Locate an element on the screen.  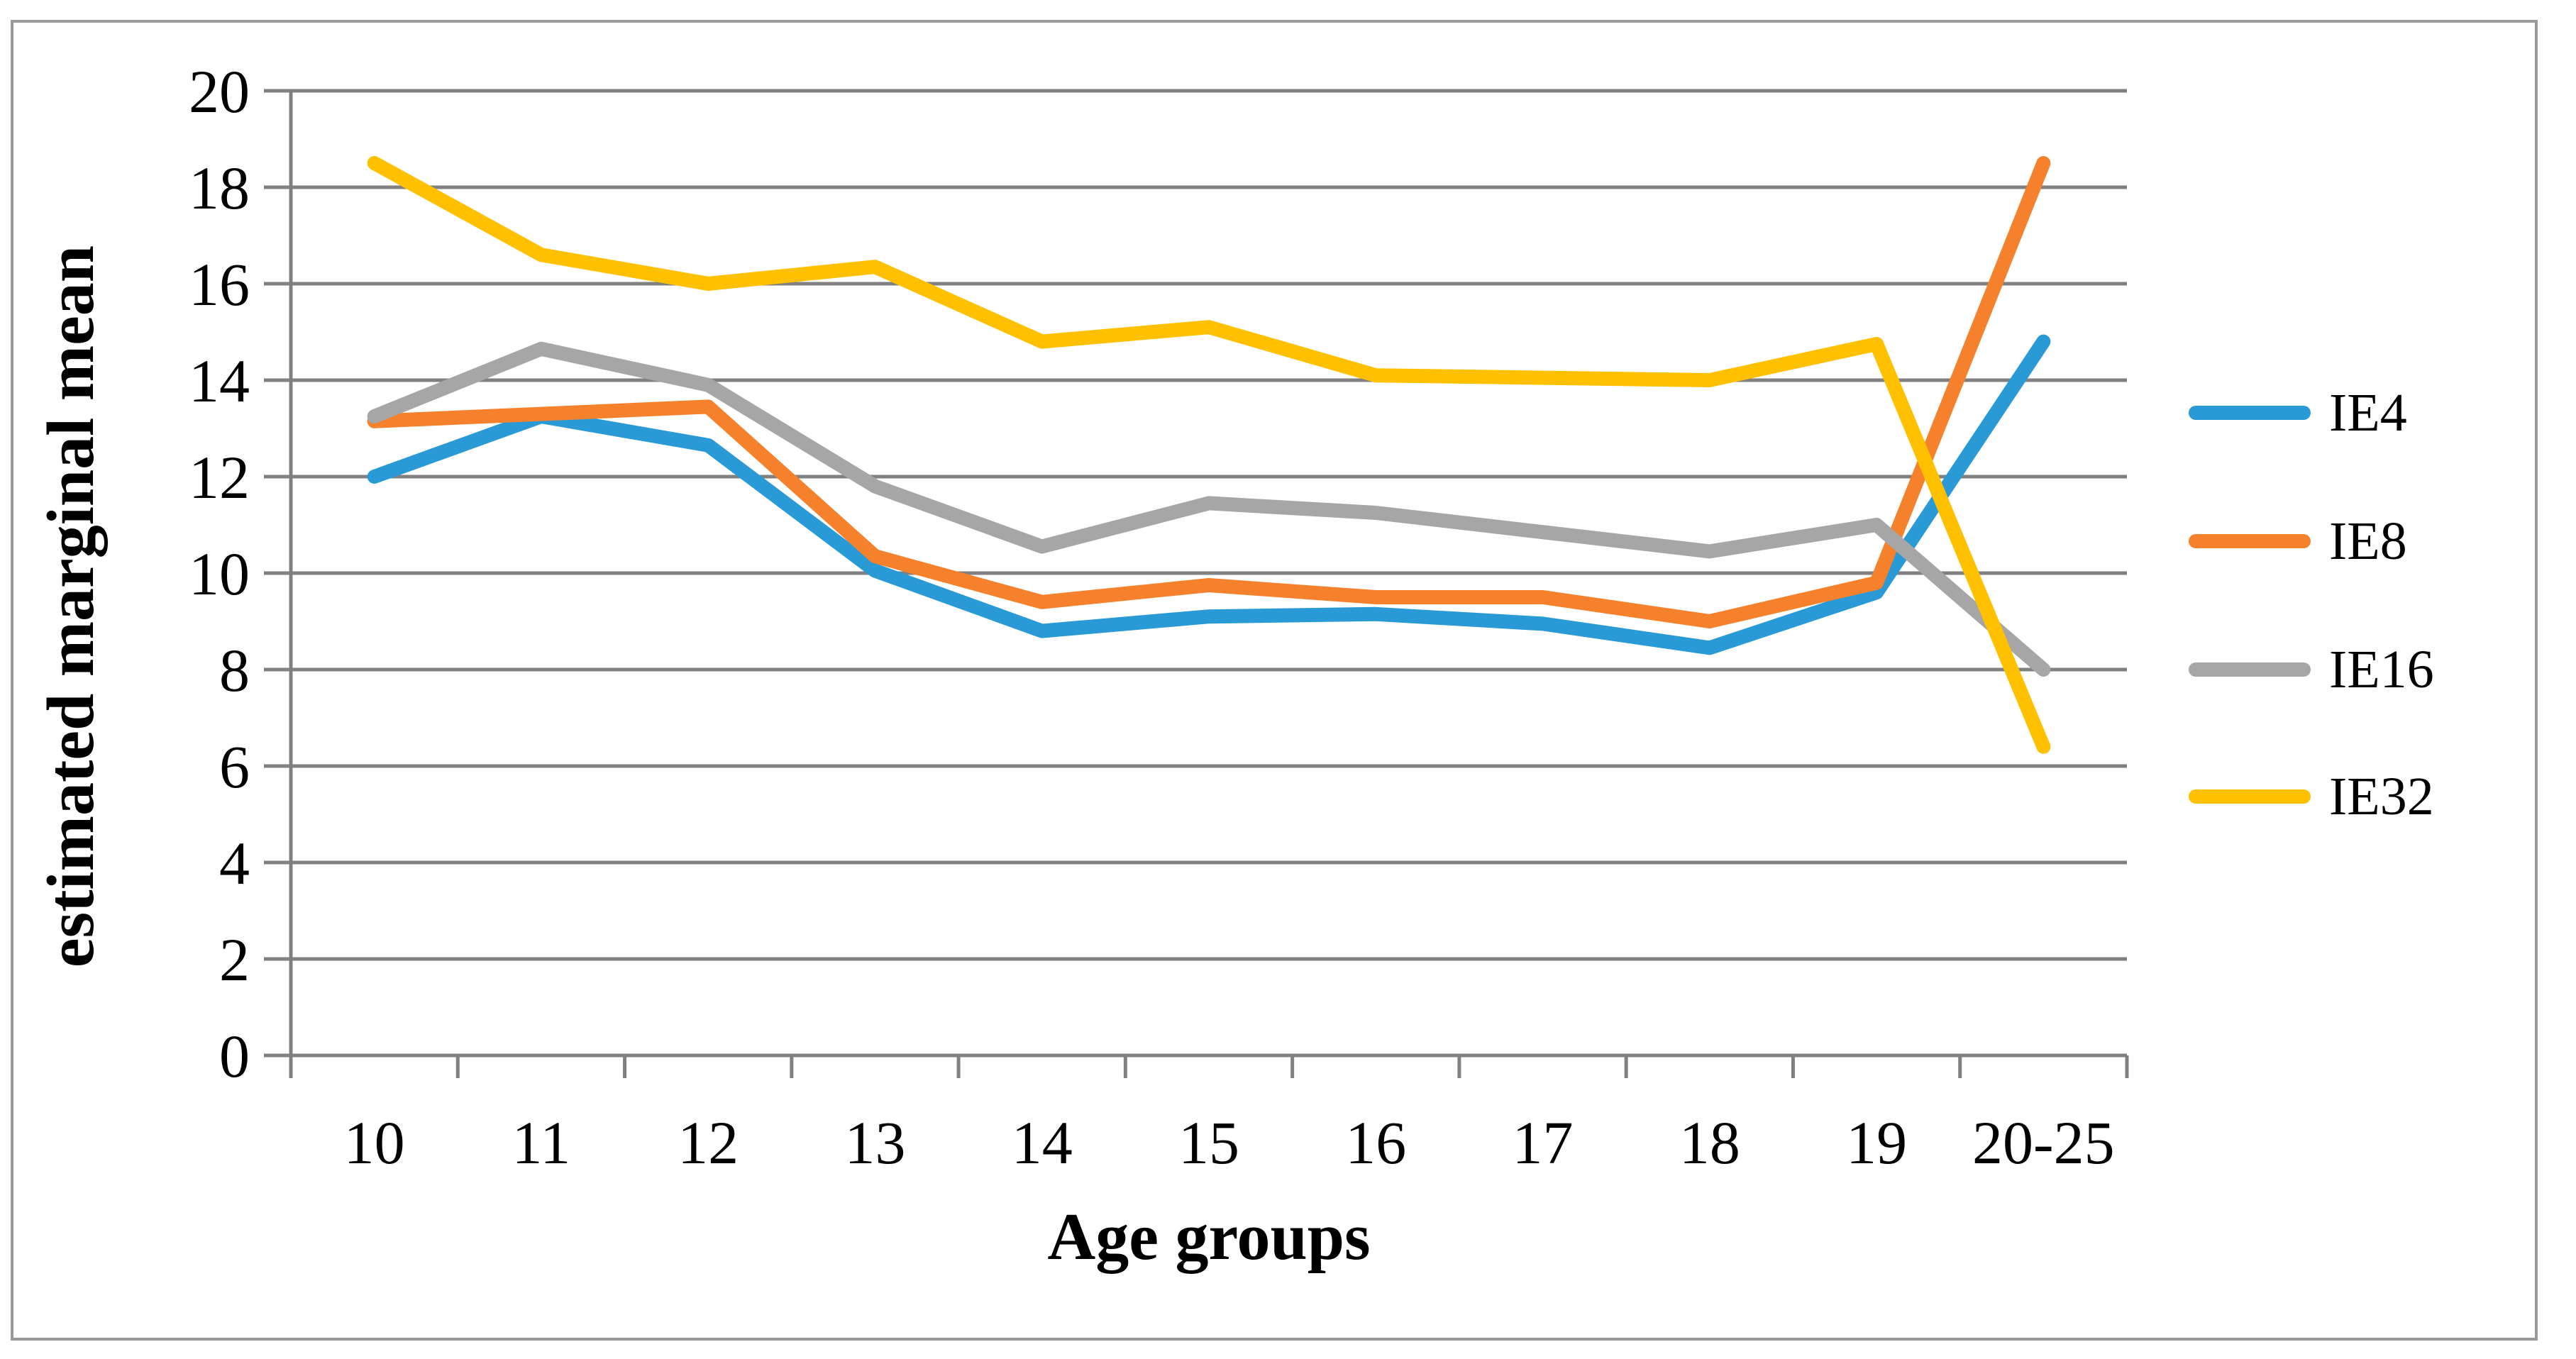
y-tick-label: 18 is located at coordinates (219, 188).